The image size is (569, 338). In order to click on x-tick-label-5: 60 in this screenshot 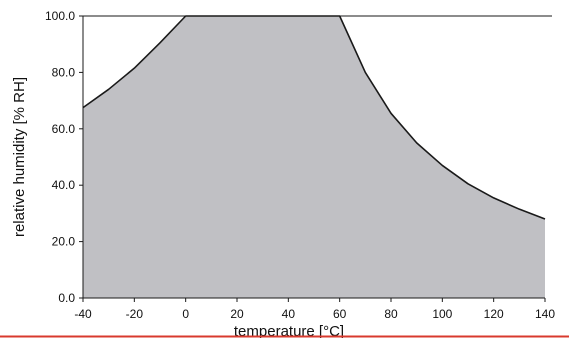, I will do `click(340, 314)`.